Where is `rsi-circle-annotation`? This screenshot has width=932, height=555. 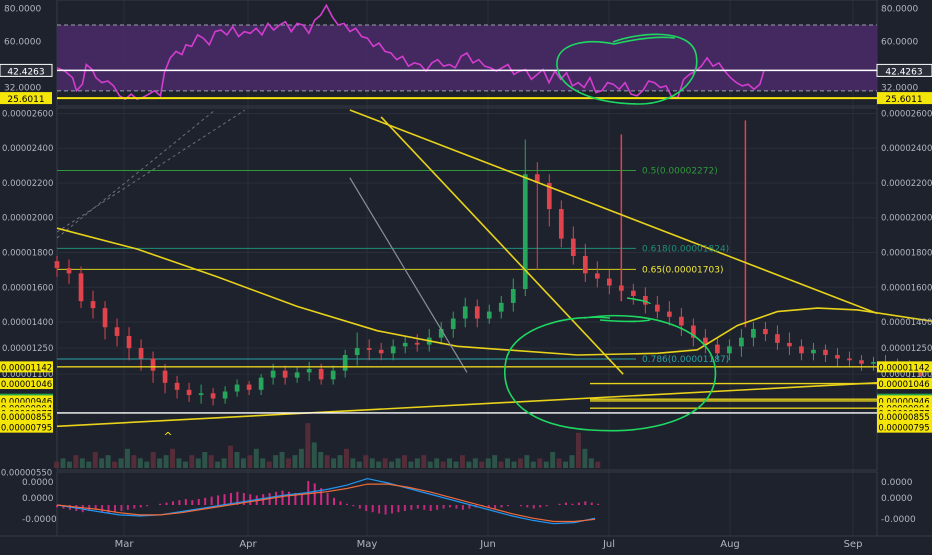
rsi-circle-annotation is located at coordinates (627, 69).